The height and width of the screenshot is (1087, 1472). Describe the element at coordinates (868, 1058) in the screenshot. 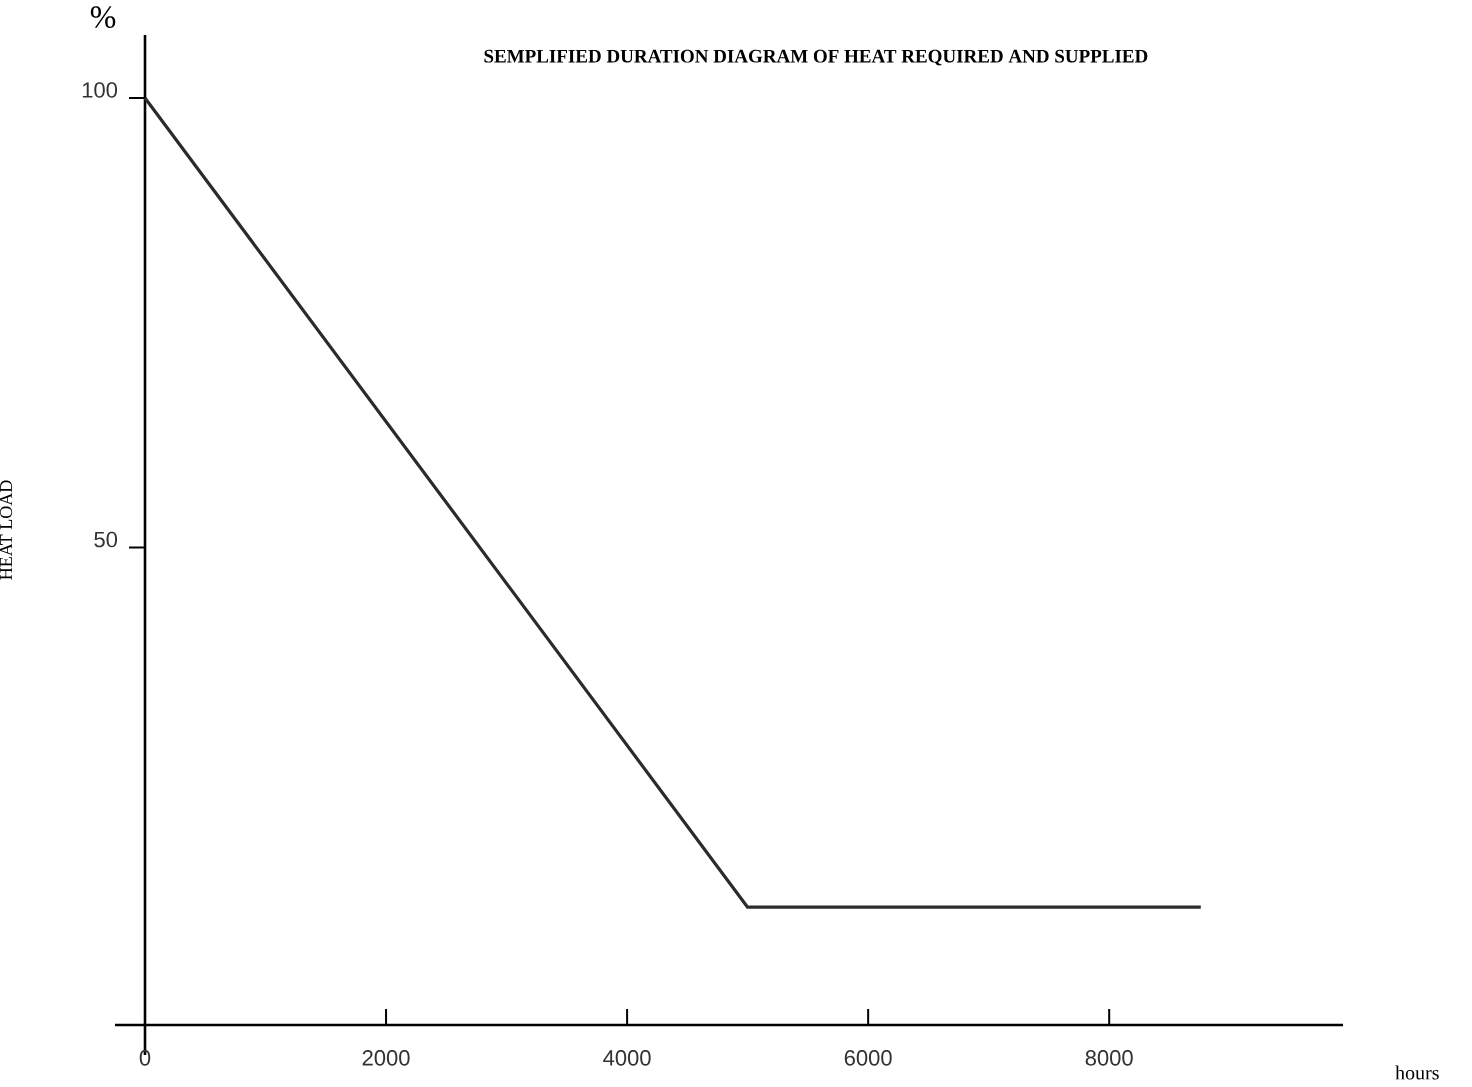

I see `x-tick-label: 6000` at that location.